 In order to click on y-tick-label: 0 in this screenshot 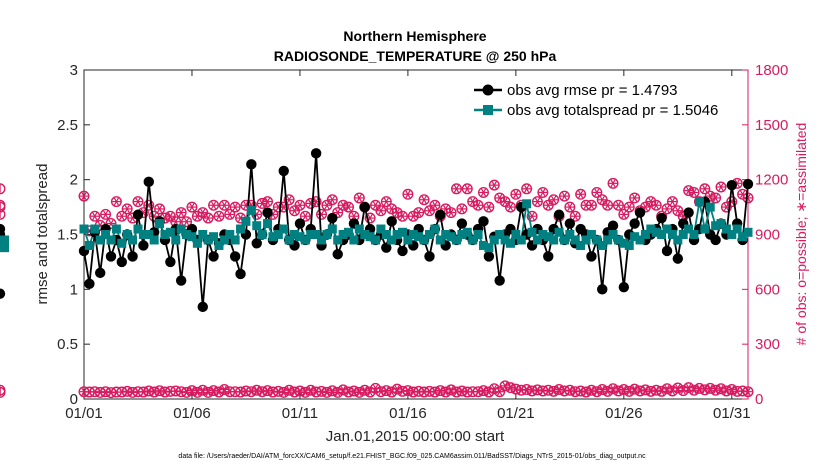, I will do `click(74, 399)`.